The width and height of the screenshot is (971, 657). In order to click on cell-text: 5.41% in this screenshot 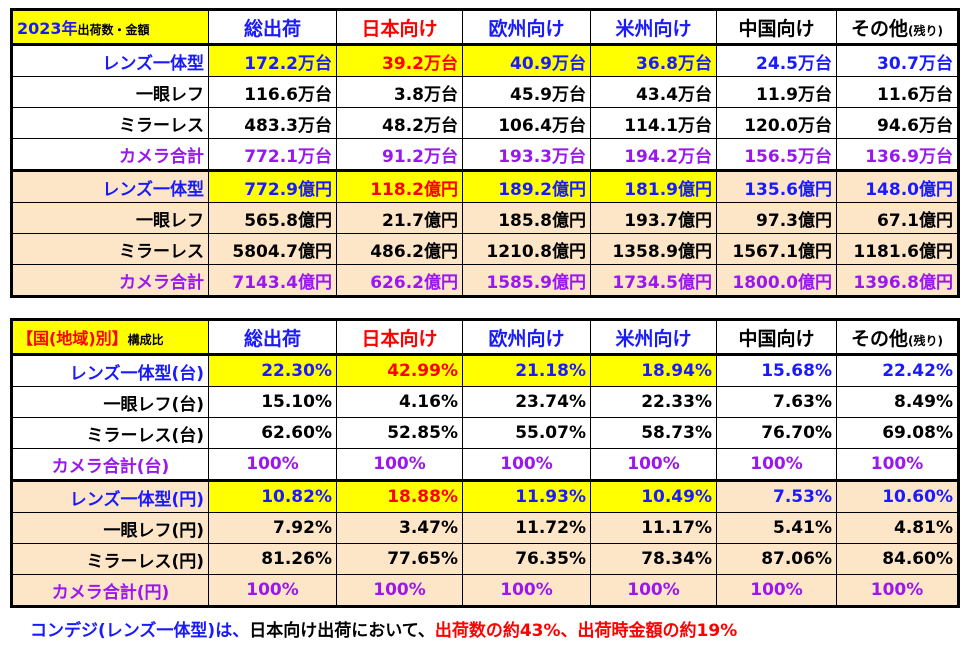, I will do `click(802, 528)`.